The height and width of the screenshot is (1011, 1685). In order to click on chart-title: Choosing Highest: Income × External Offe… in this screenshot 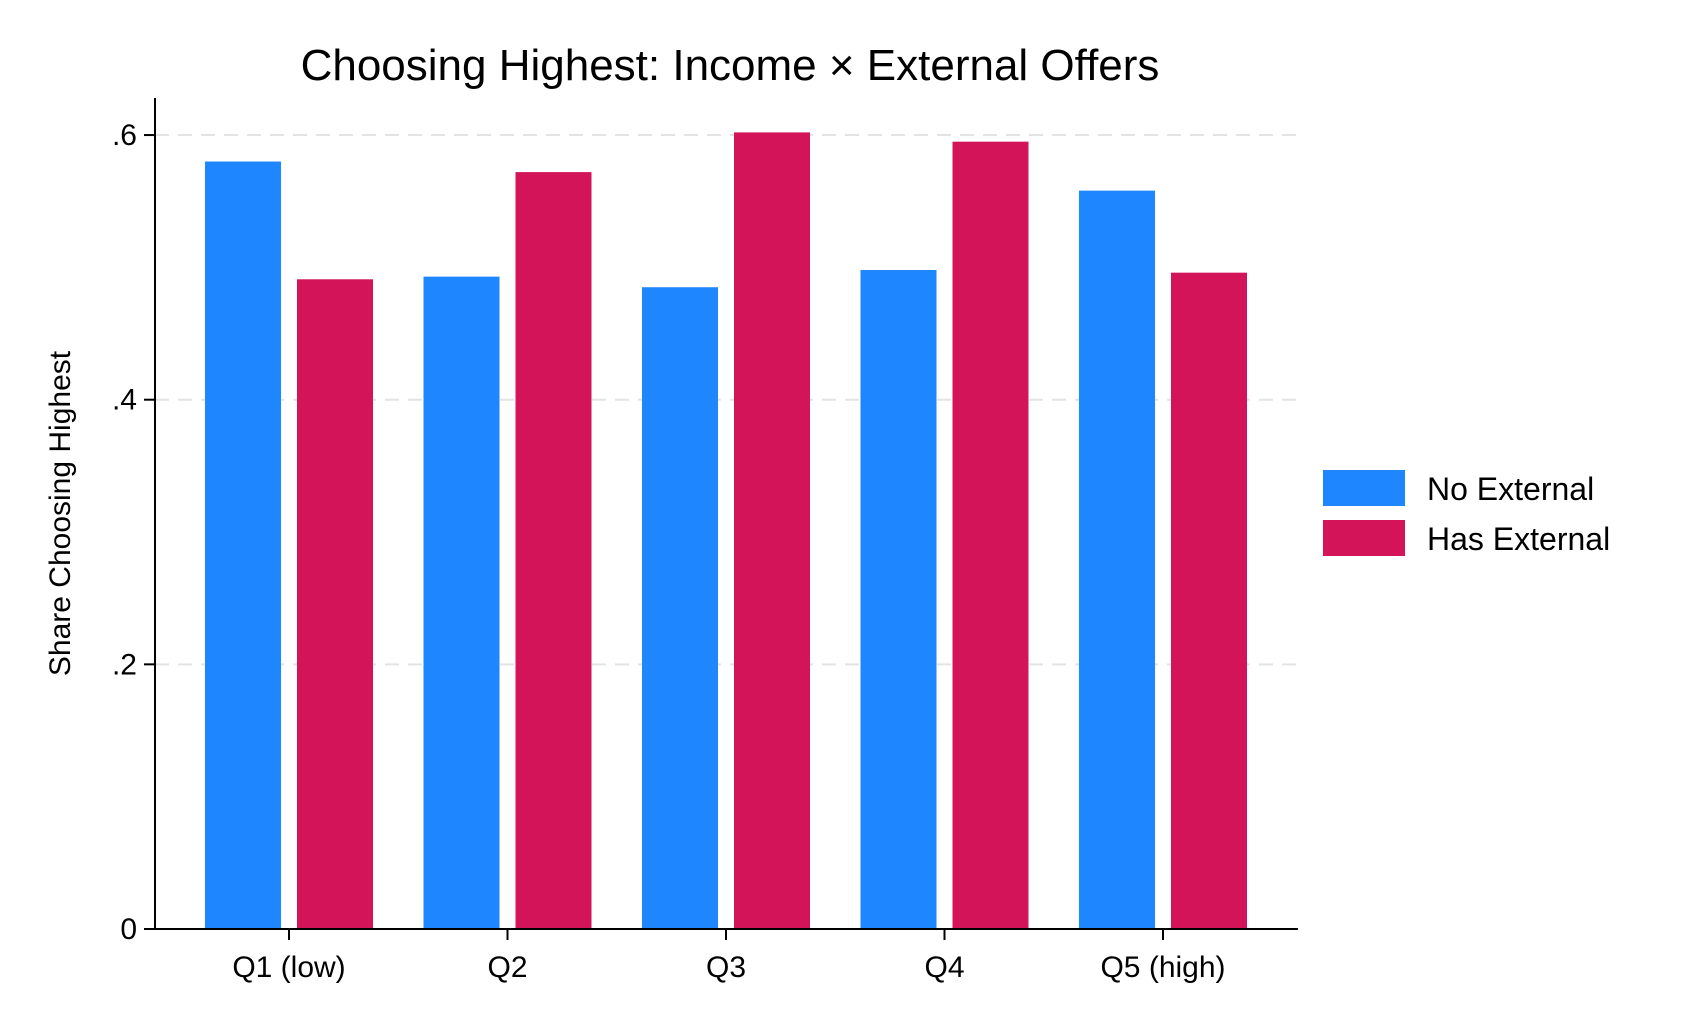, I will do `click(730, 65)`.